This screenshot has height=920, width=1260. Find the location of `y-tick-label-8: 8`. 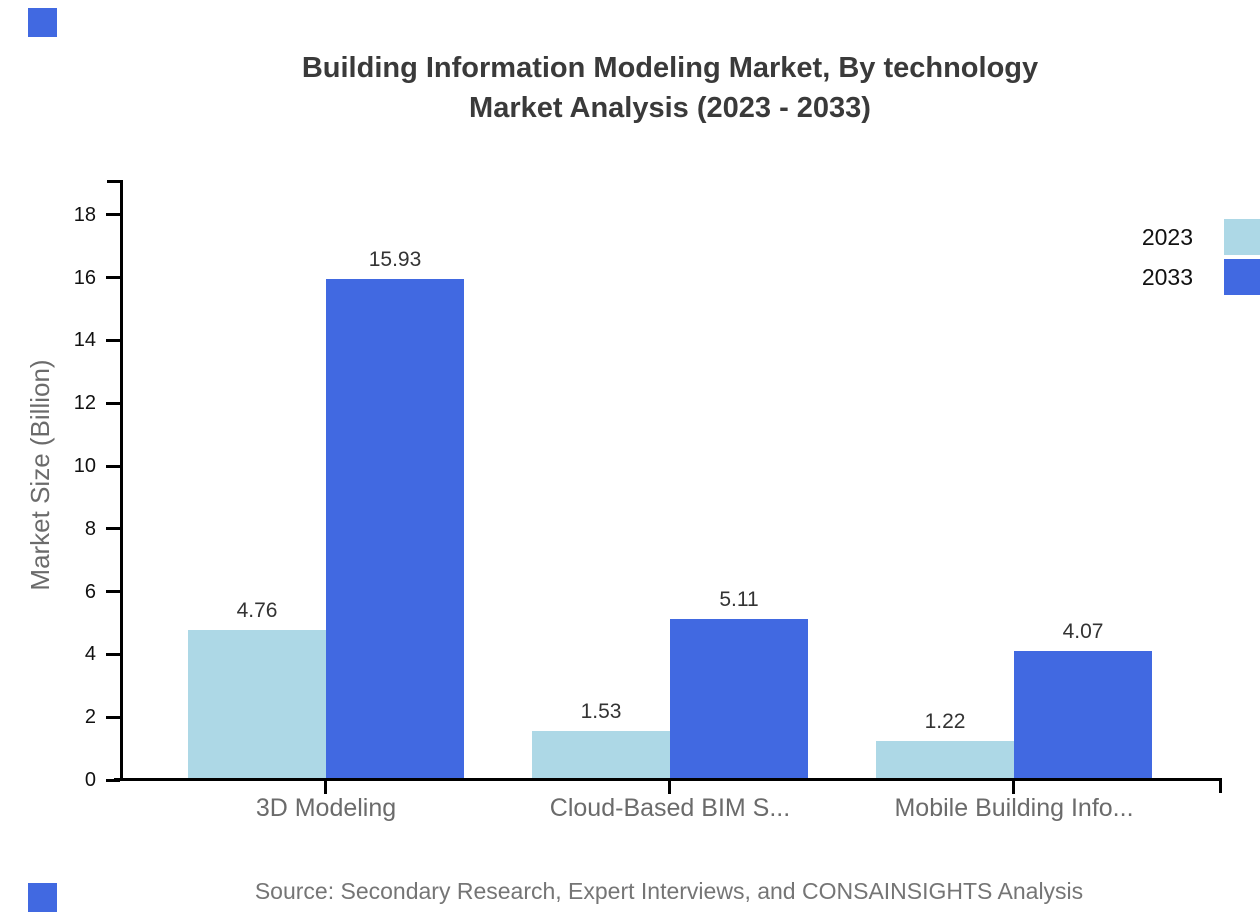

y-tick-label-8: 8 is located at coordinates (90, 528).